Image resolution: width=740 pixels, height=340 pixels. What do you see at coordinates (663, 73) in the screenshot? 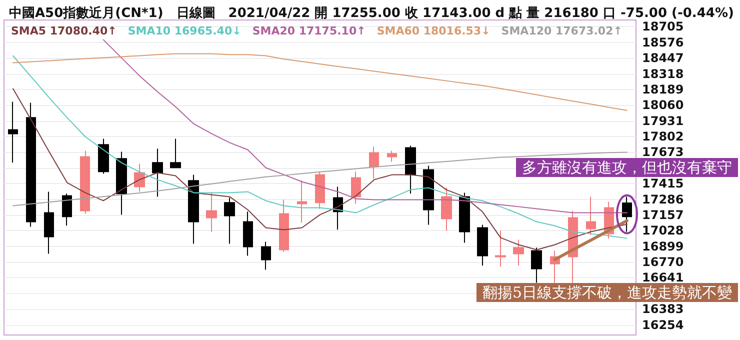
I see `y-tick-label: 18318` at bounding box center [663, 73].